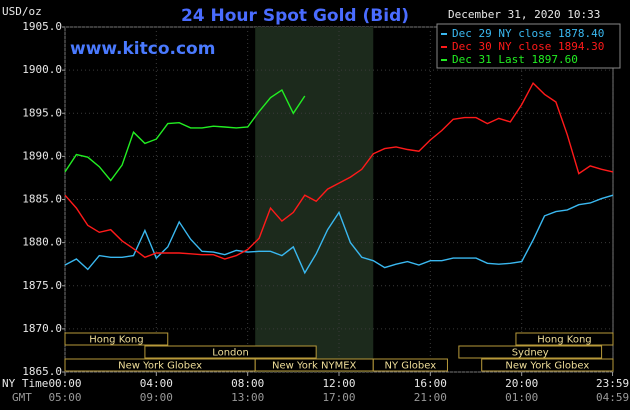  I want to click on gmt-tick-label: 09:00, so click(156, 397).